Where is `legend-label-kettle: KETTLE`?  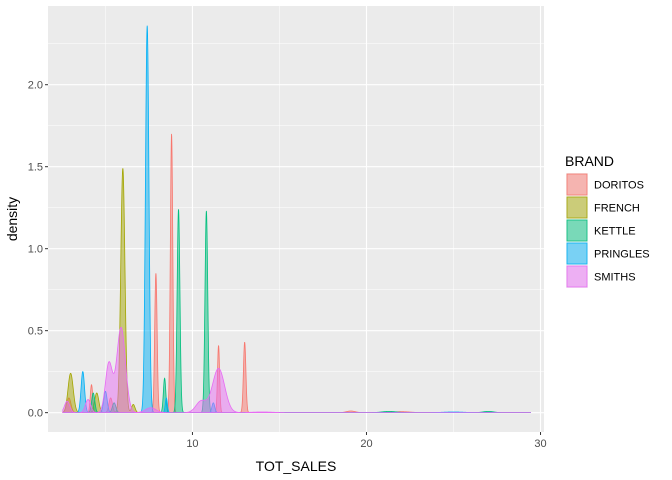
legend-label-kettle: KETTLE is located at coordinates (615, 232).